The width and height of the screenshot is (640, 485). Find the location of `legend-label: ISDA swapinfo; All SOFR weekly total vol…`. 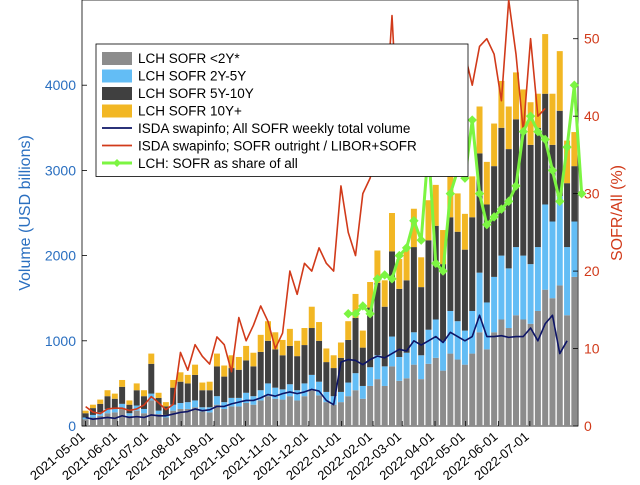

legend-label: ISDA swapinfo; All SOFR weekly total vol… is located at coordinates (274, 128).